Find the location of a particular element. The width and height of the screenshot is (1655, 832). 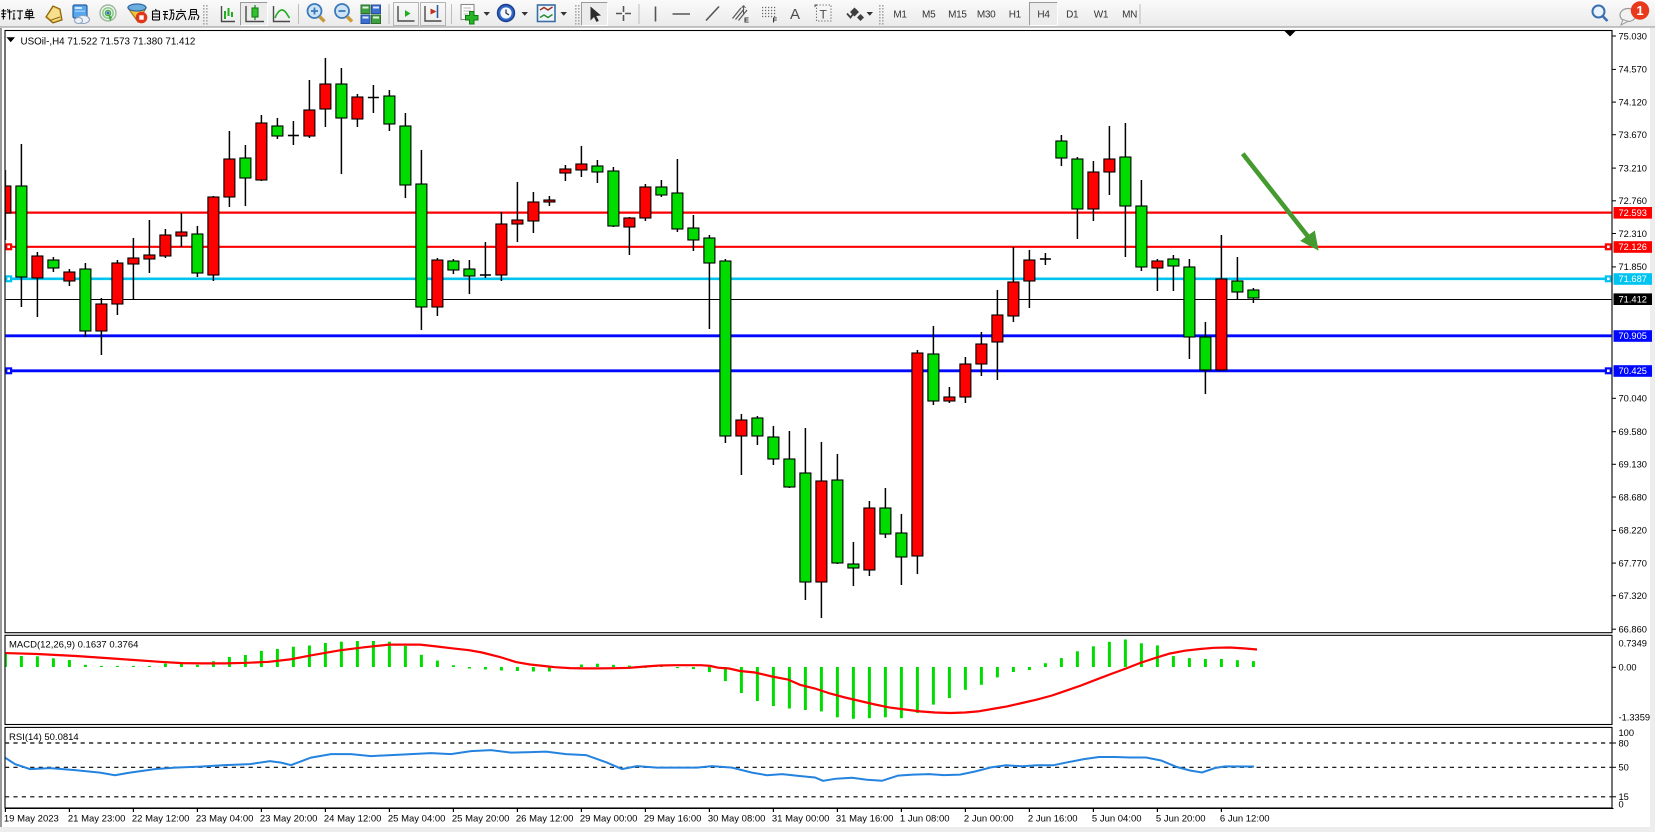

svg-text: 67.320 is located at coordinates (1633, 596).